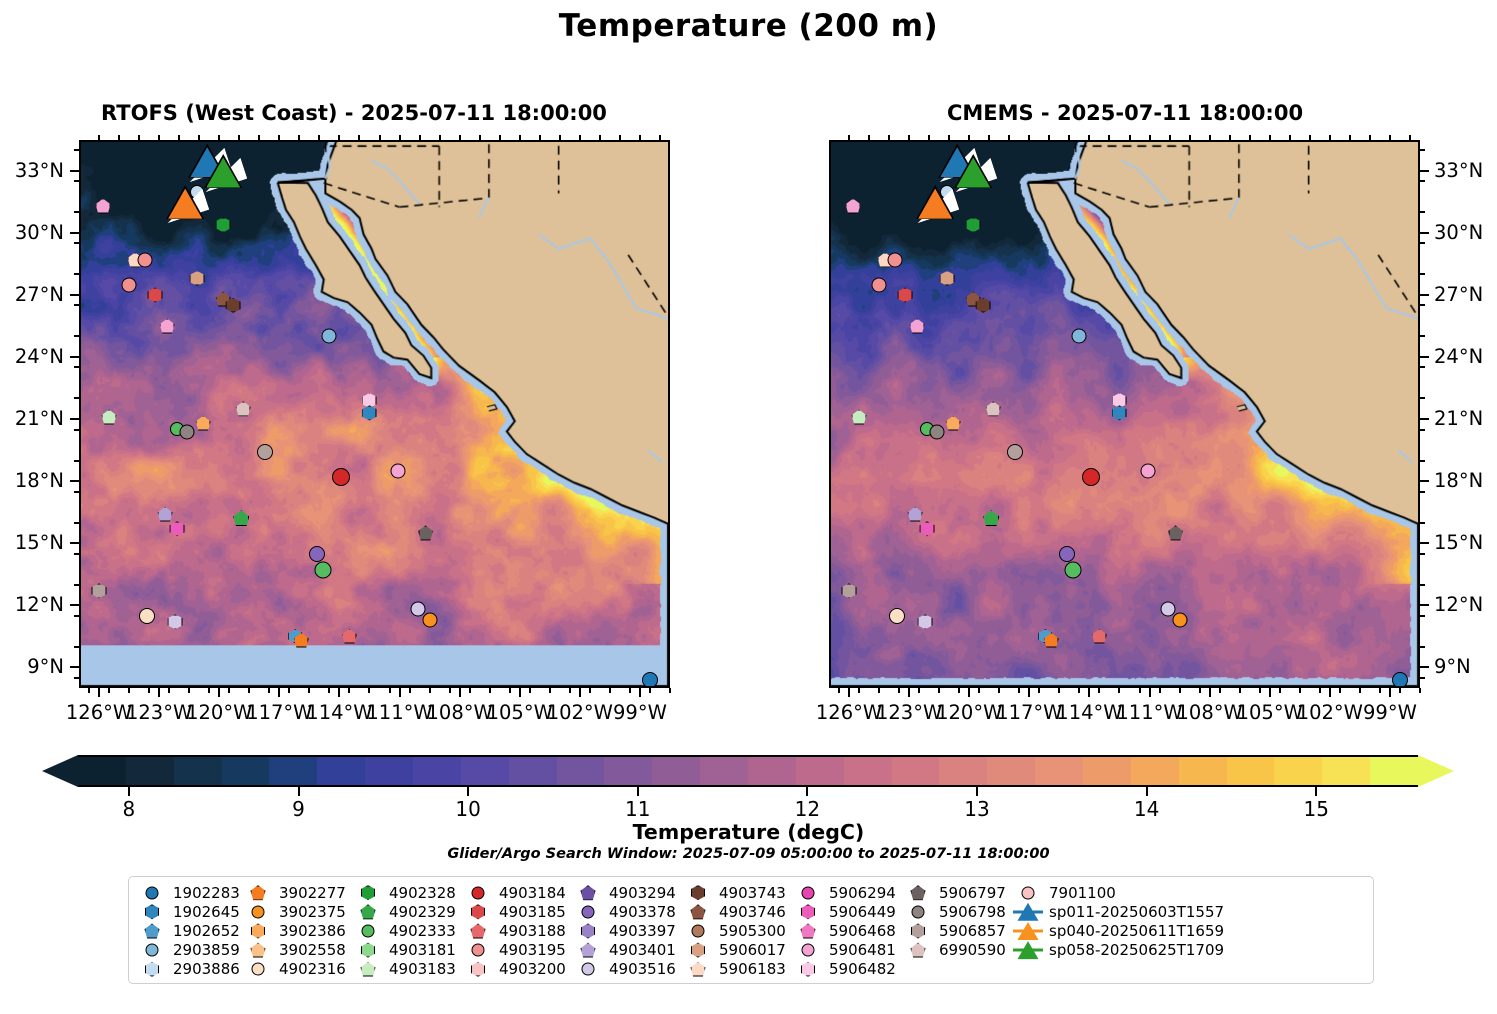 The width and height of the screenshot is (1497, 1014). Describe the element at coordinates (190, 969) in the screenshot. I see `legend-item: 2903886` at that location.